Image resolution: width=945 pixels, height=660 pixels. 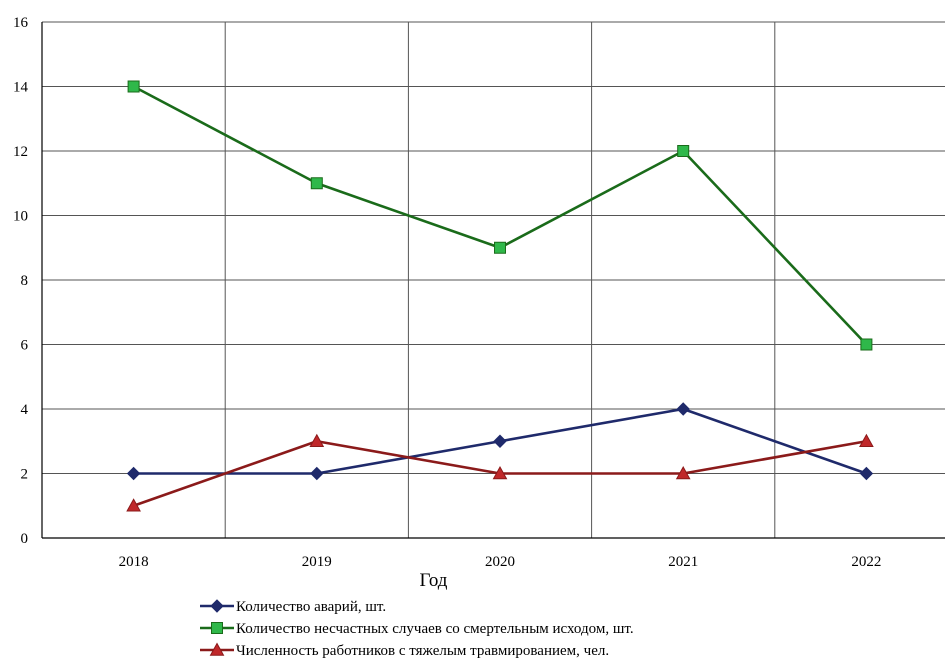 I want to click on y-tick-label: 8, so click(x=25, y=281).